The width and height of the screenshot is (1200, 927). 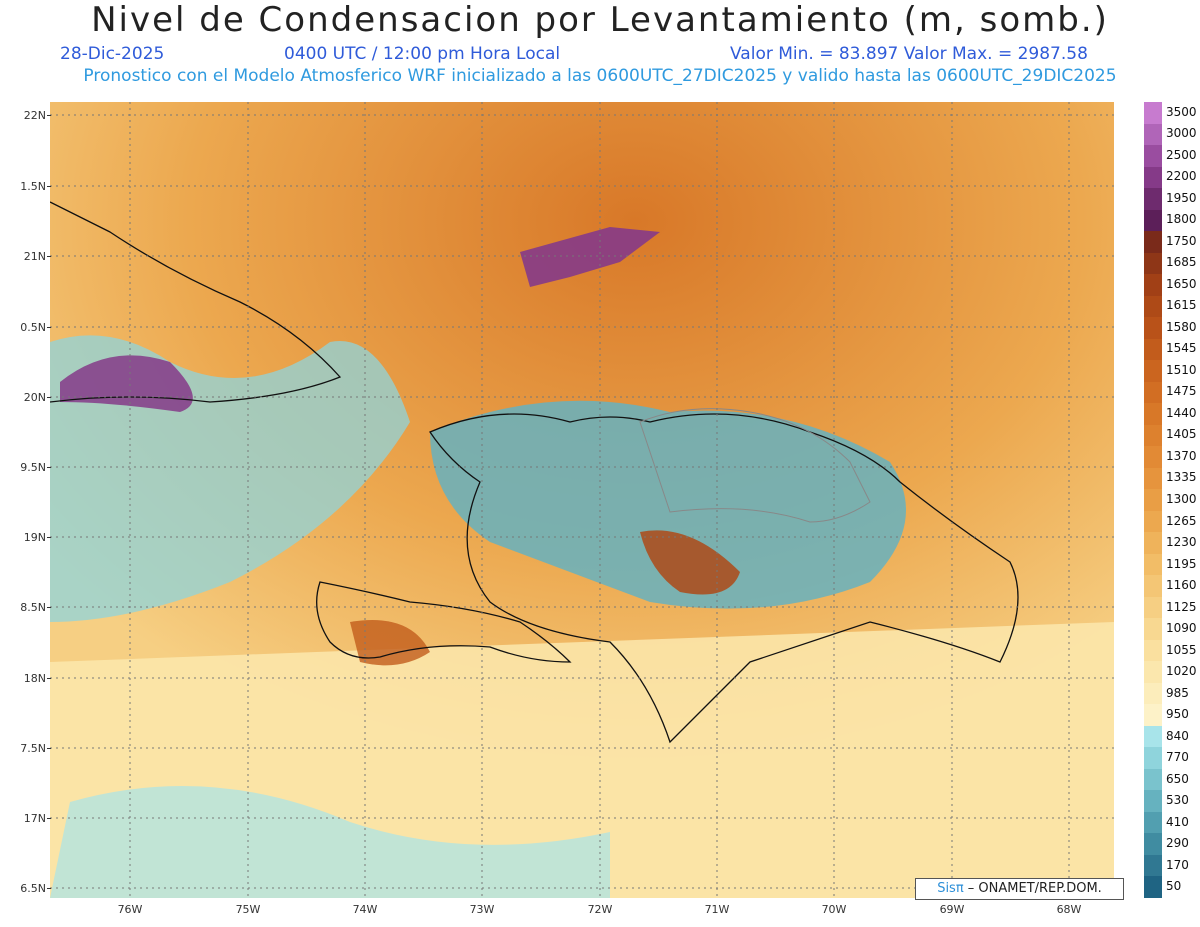 What do you see at coordinates (1177, 757) in the screenshot?
I see `colorbar-label: 770` at bounding box center [1177, 757].